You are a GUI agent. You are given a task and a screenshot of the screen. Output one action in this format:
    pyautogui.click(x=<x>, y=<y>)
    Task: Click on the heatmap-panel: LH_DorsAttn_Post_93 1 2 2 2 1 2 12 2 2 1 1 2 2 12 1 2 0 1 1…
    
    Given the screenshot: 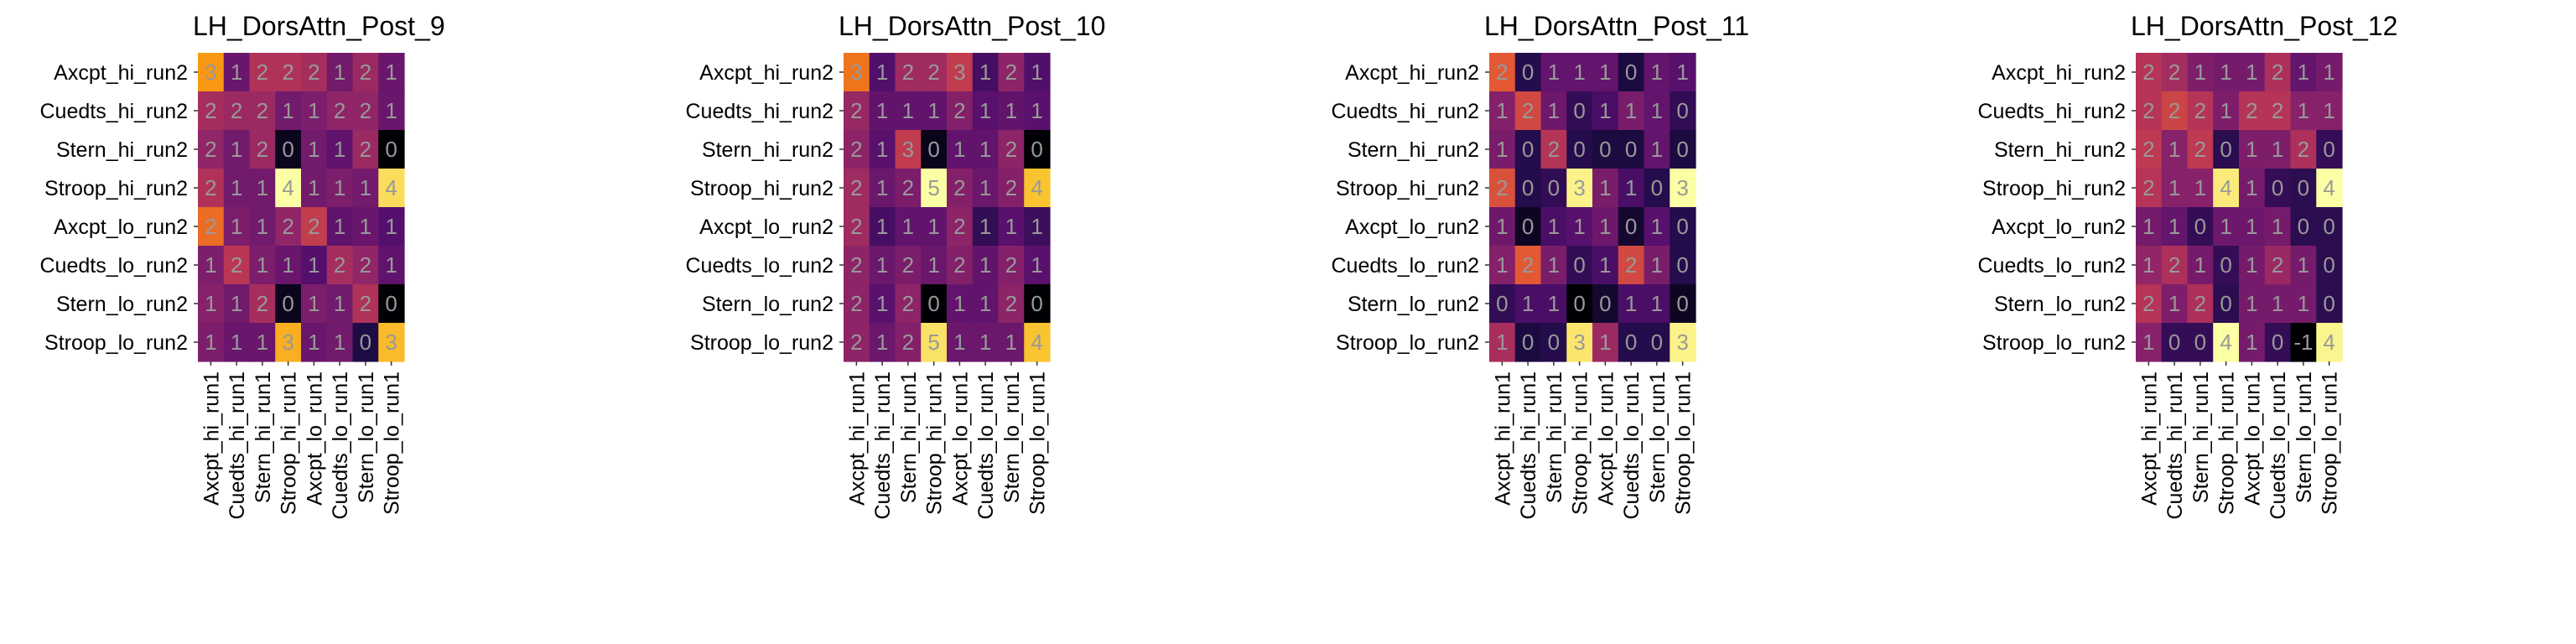 What is the action you would take?
    pyautogui.click(x=241, y=265)
    